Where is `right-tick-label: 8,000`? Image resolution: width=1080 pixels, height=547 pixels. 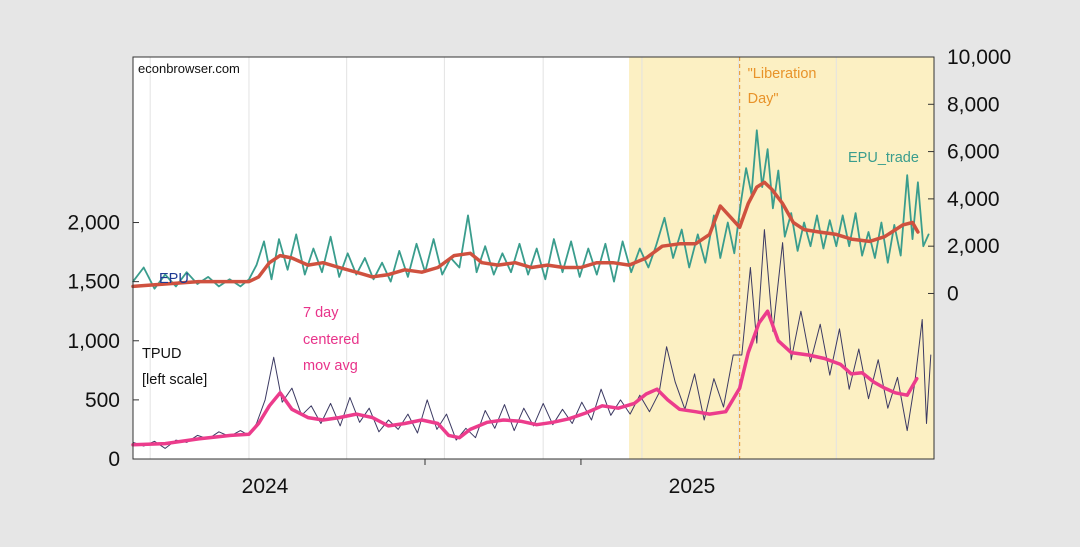 right-tick-label: 8,000 is located at coordinates (973, 104).